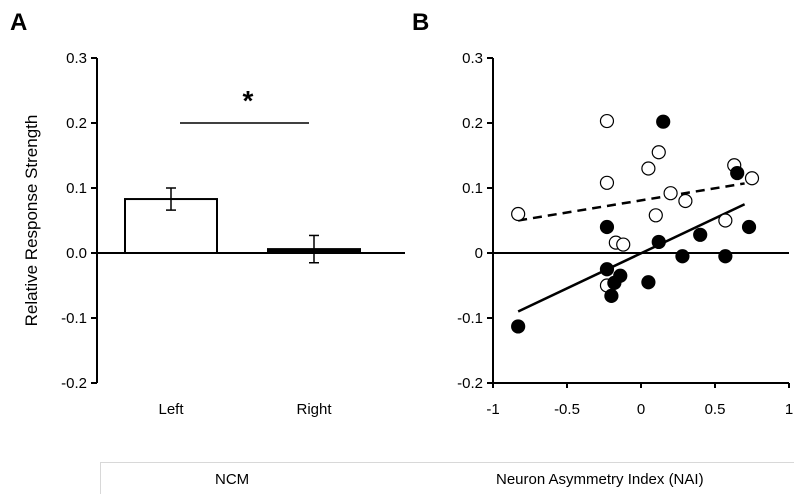 The height and width of the screenshot is (494, 794). What do you see at coordinates (641, 409) in the screenshot?
I see `x-tick-label-b: 0` at bounding box center [641, 409].